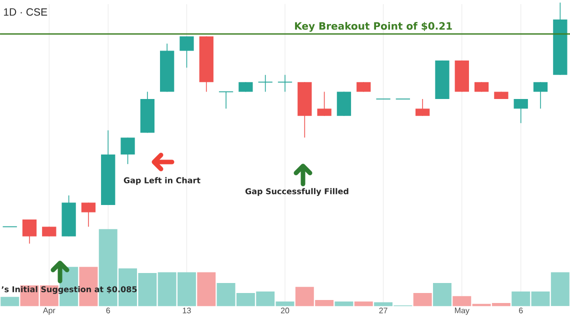  Describe the element at coordinates (49, 311) in the screenshot. I see `x-tick-label: Apr` at that location.